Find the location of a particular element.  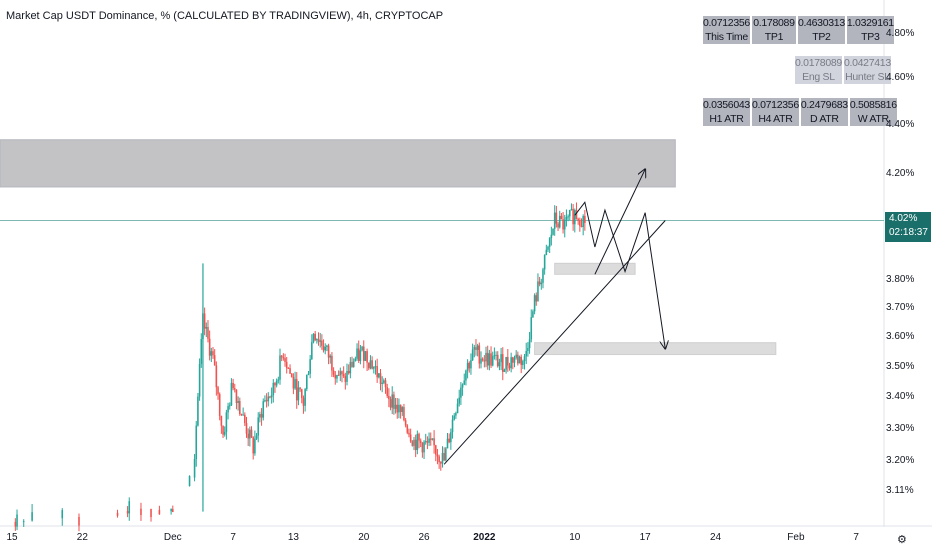

price-tick-label: 4.40% is located at coordinates (900, 125).